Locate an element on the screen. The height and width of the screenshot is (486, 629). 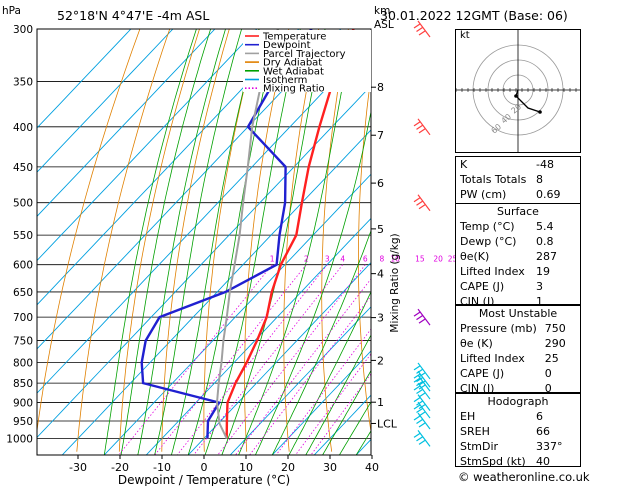
km-label: km is located at coordinates (382, 11).